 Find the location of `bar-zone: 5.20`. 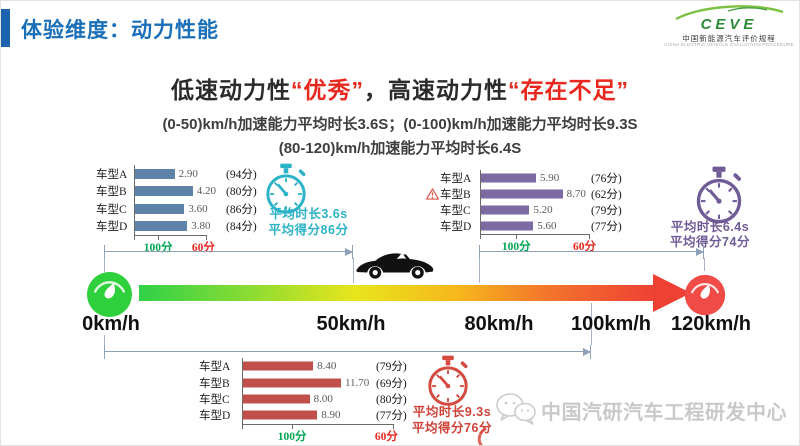

bar-zone: 5.20 is located at coordinates (534, 210).